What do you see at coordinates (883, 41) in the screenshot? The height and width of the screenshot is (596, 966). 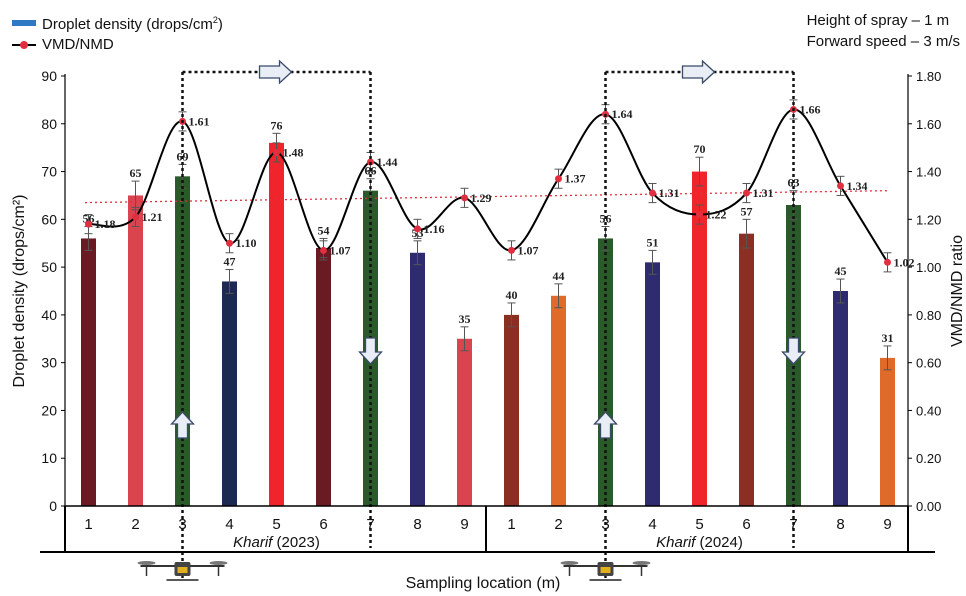 I see `speed-note: Forward speed – 3 m/s` at bounding box center [883, 41].